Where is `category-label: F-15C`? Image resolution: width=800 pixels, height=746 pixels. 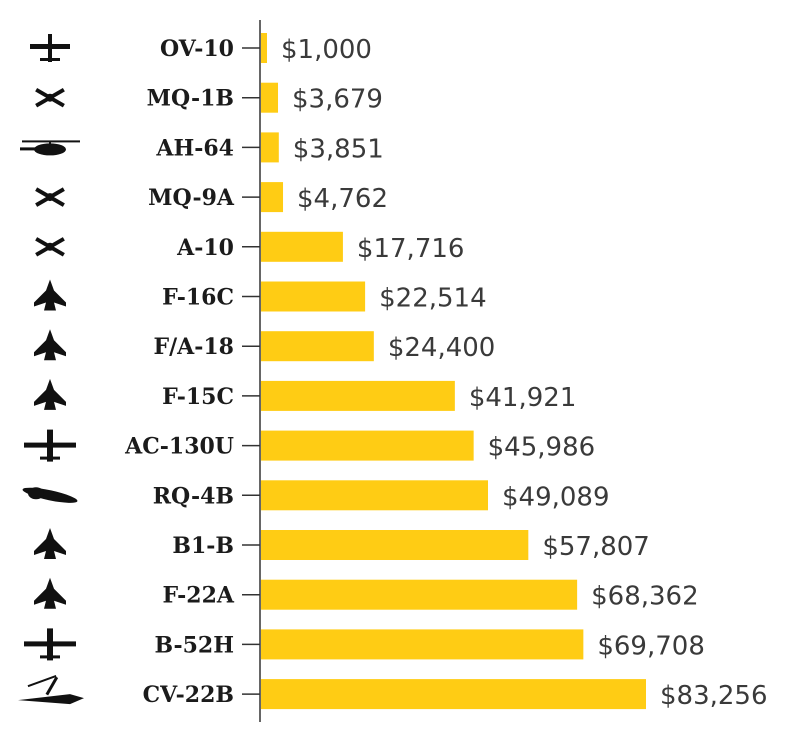 category-label: F-15C is located at coordinates (198, 397).